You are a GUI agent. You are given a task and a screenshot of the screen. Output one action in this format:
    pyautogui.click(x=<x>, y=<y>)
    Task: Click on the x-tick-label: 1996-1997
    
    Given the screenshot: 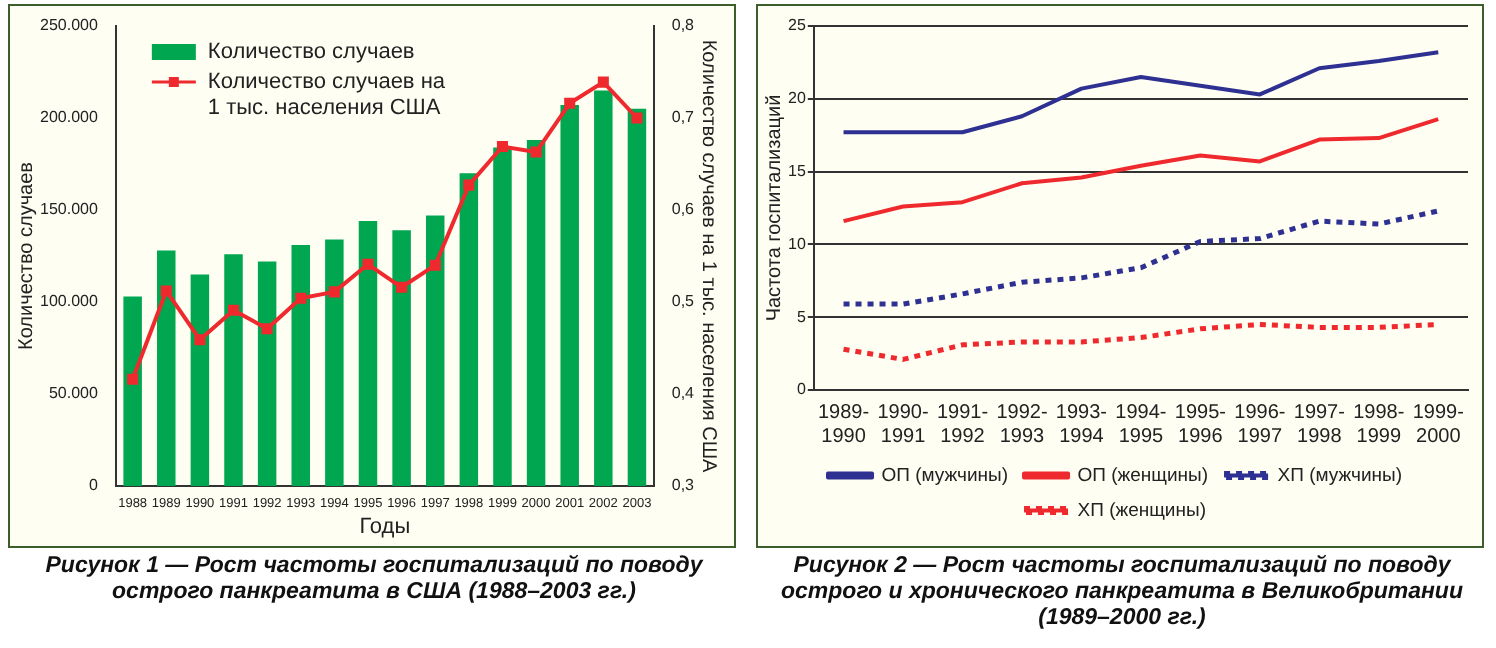 What is the action you would take?
    pyautogui.click(x=1260, y=424)
    